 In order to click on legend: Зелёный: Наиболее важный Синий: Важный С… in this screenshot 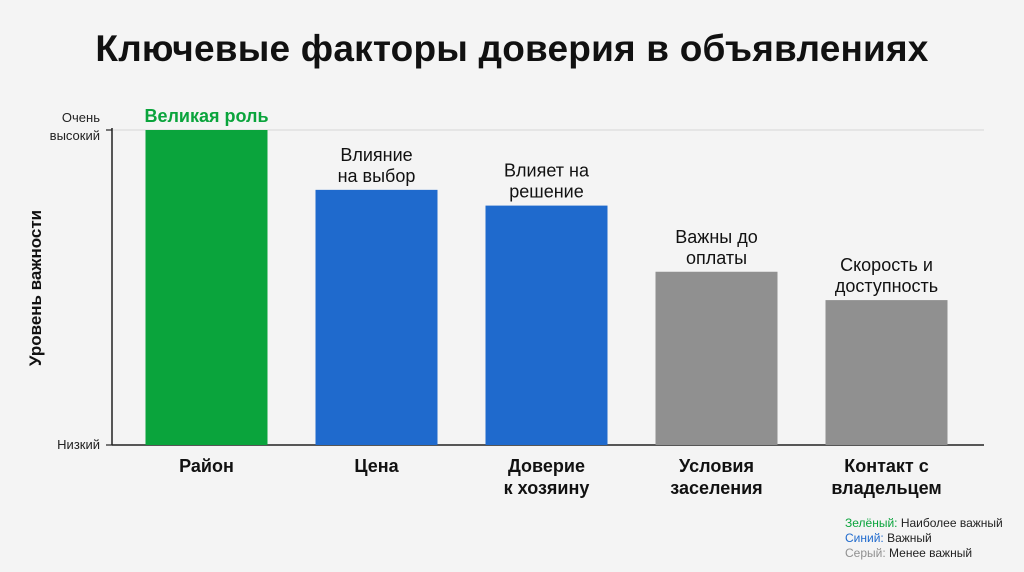, I will do `click(924, 538)`.